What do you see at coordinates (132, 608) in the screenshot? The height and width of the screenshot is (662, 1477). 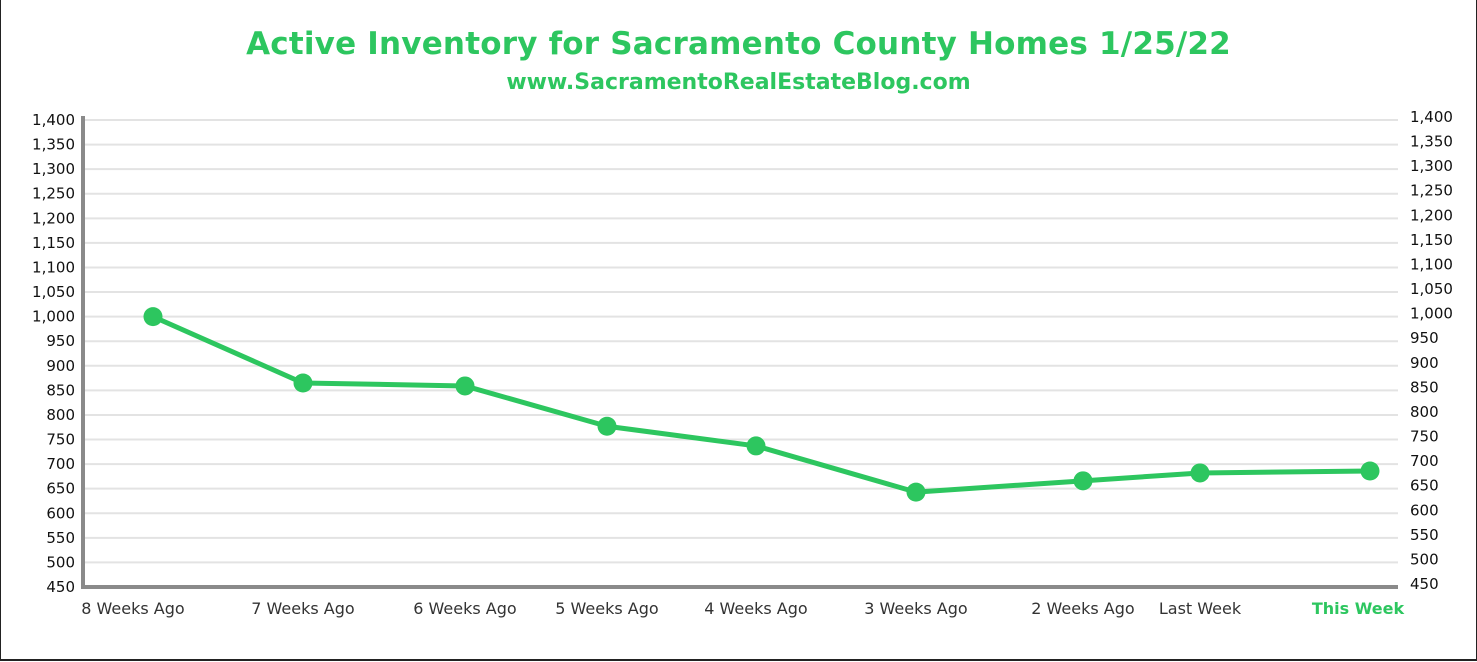 I see `x-tick-label: 8 Weeks Ago` at bounding box center [132, 608].